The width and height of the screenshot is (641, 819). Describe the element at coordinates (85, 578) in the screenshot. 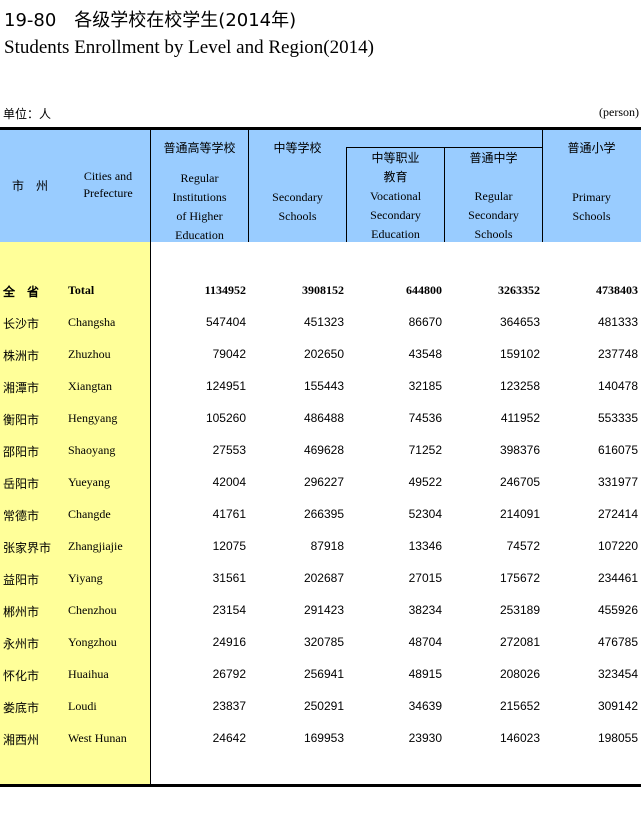

I see `region-name-en: Yiyang` at that location.